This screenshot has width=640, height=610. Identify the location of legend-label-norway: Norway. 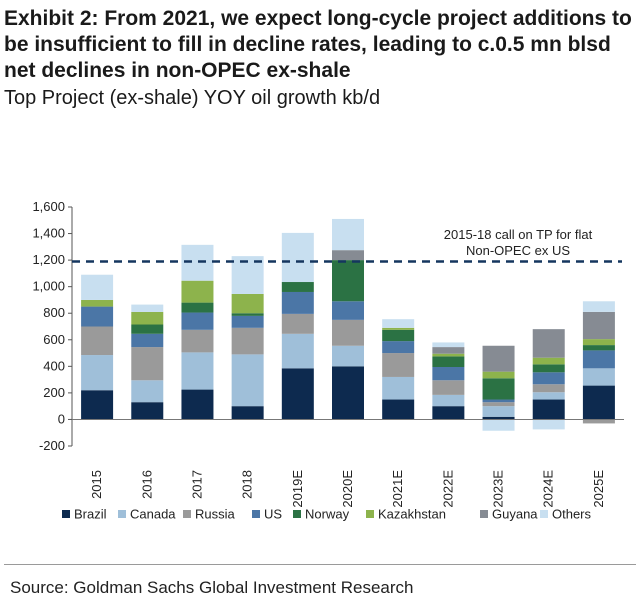
(327, 514).